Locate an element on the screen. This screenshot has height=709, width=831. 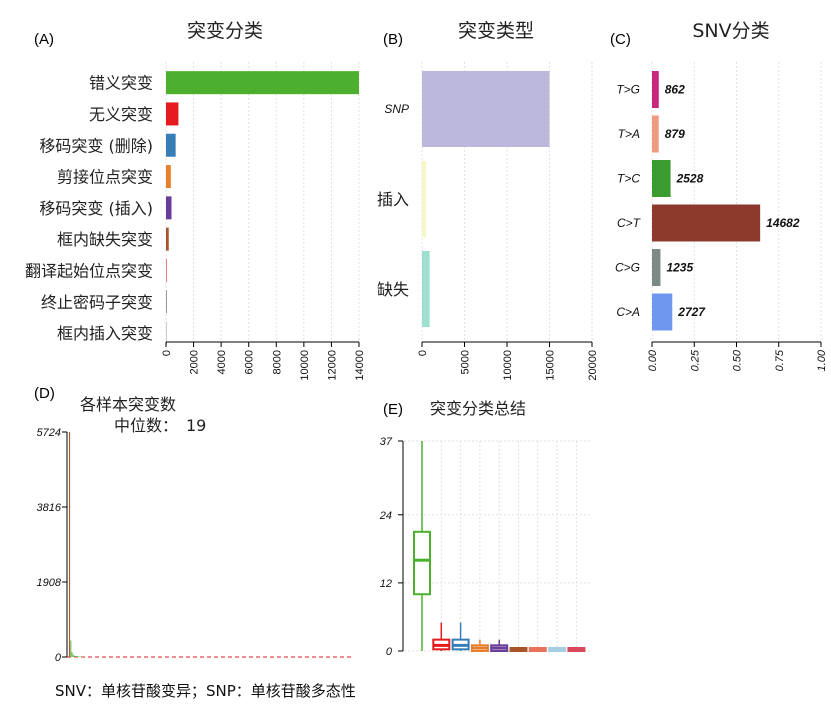
panel-c-category-label: C>T is located at coordinates (629, 223).